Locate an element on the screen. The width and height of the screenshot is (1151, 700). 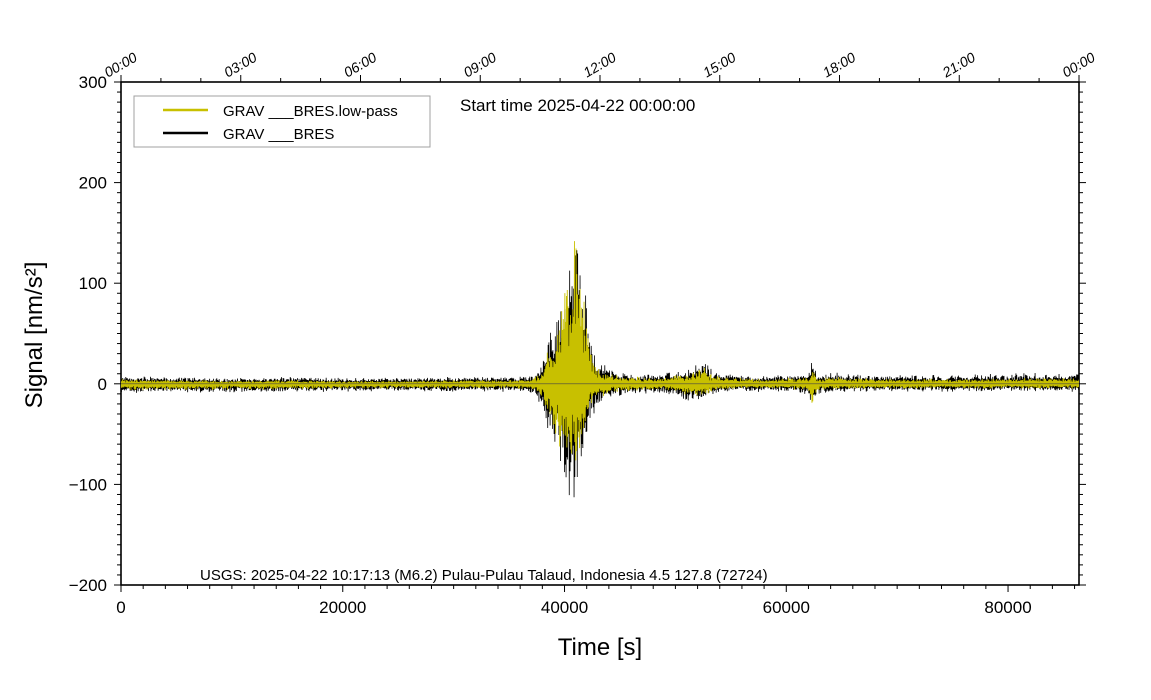
y-tick-labels: −200 −100 0 100 200 300 is located at coordinates (88, 334).